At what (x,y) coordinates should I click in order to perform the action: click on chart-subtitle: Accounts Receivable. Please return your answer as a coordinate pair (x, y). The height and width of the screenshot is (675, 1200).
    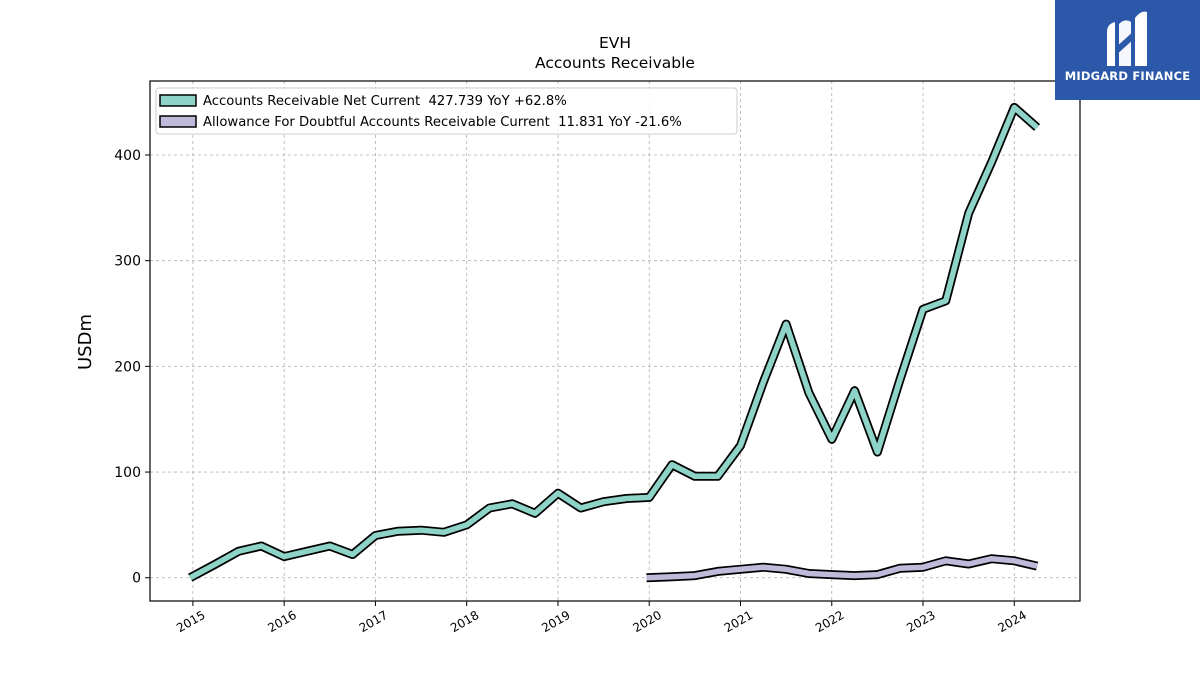
    Looking at the image, I should click on (615, 63).